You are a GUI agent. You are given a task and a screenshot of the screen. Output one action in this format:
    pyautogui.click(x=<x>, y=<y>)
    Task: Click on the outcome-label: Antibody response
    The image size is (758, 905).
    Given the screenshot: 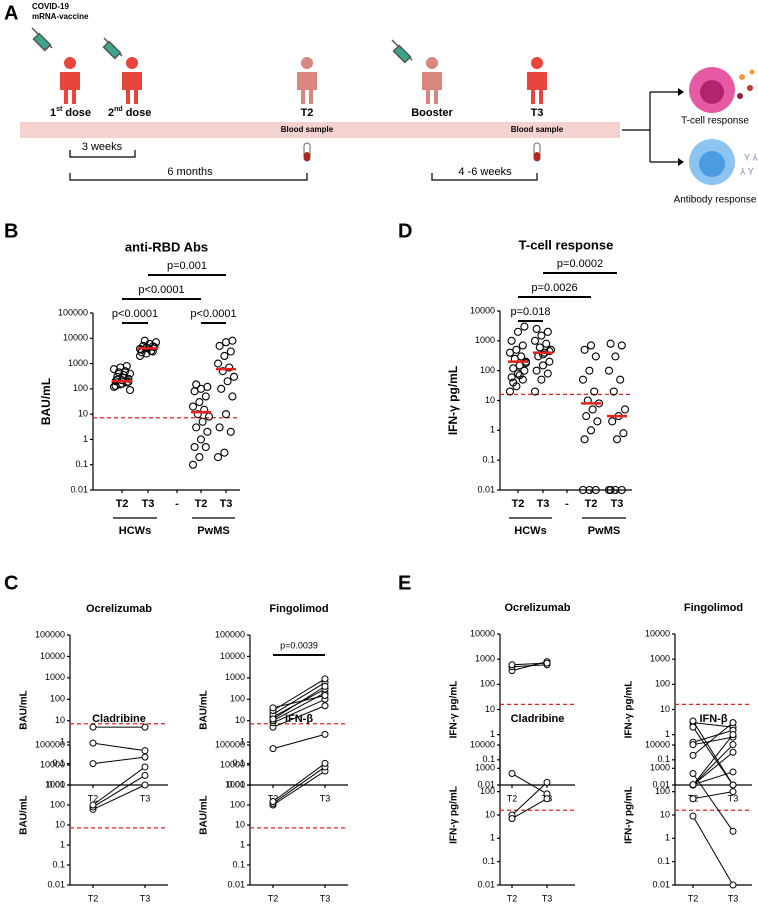 What is the action you would take?
    pyautogui.click(x=715, y=200)
    